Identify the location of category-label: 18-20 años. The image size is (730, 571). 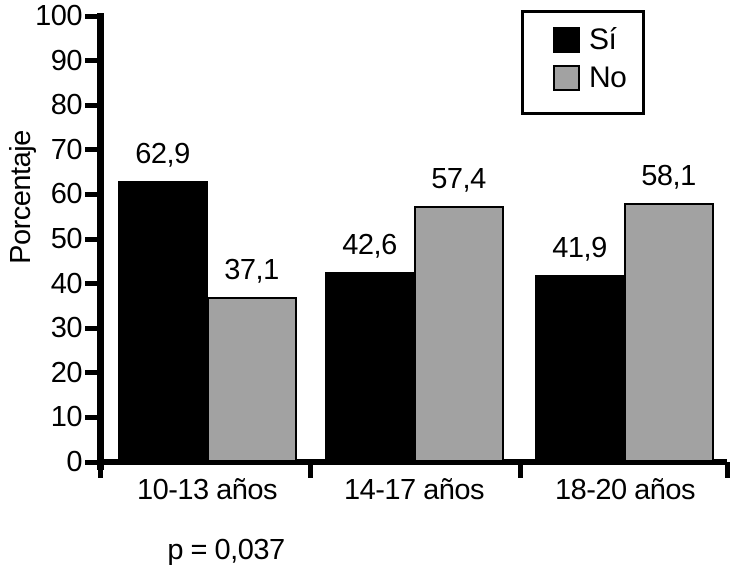
(625, 490).